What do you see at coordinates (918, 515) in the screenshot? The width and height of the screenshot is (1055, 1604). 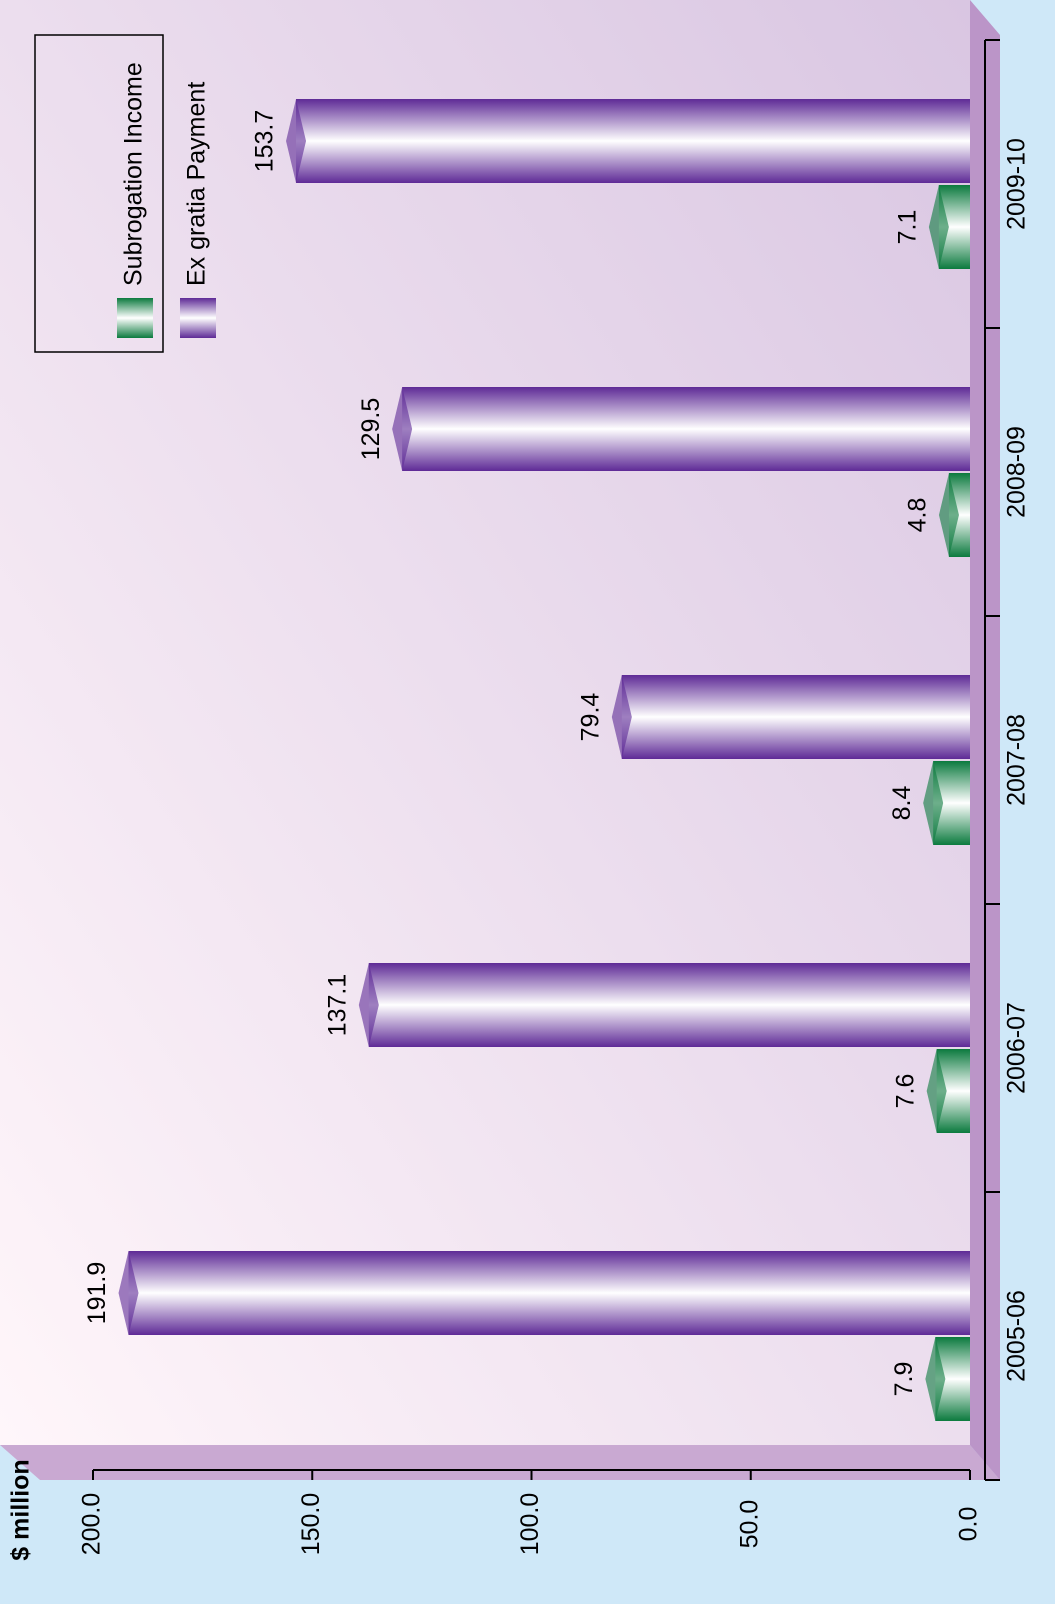 I see `value-label: 4.8` at bounding box center [918, 515].